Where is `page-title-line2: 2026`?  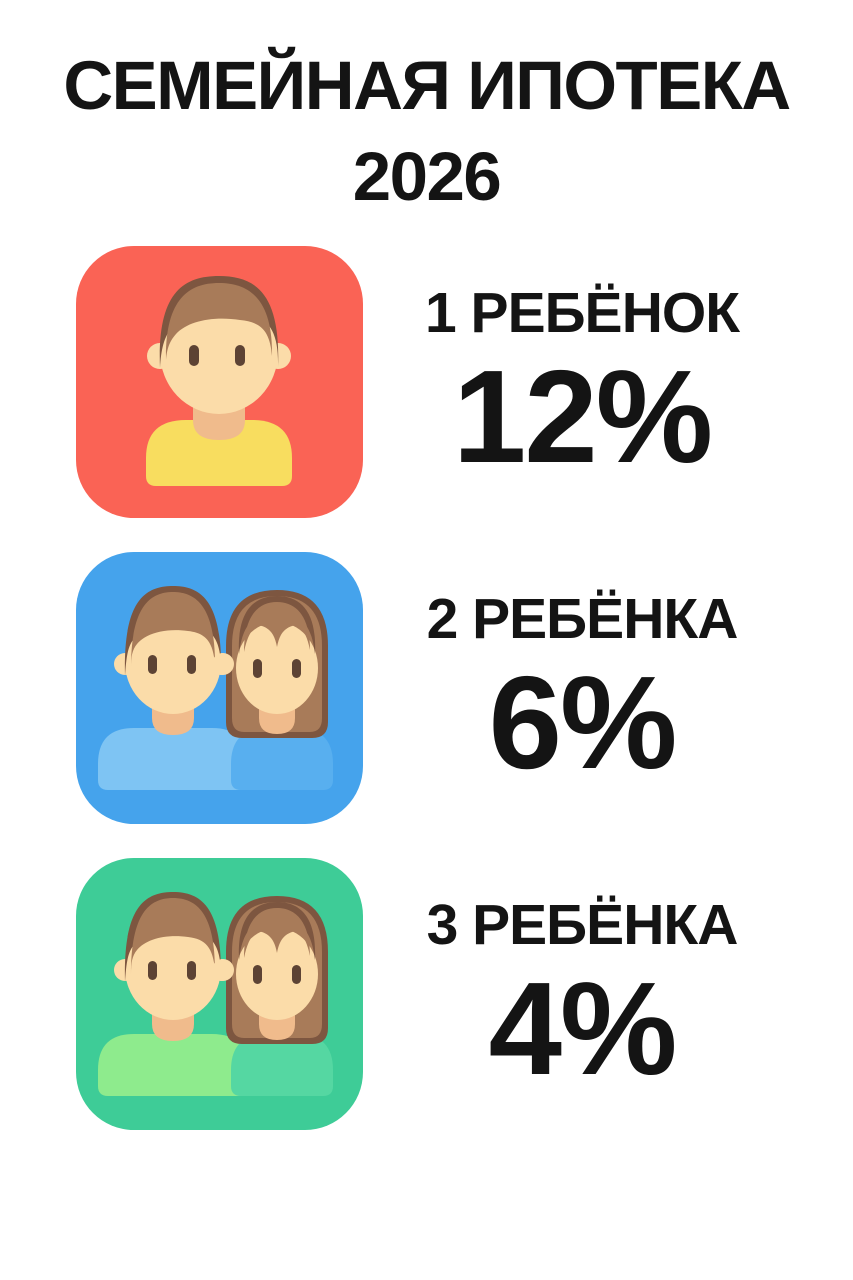
page-title-line2: 2026 is located at coordinates (427, 177).